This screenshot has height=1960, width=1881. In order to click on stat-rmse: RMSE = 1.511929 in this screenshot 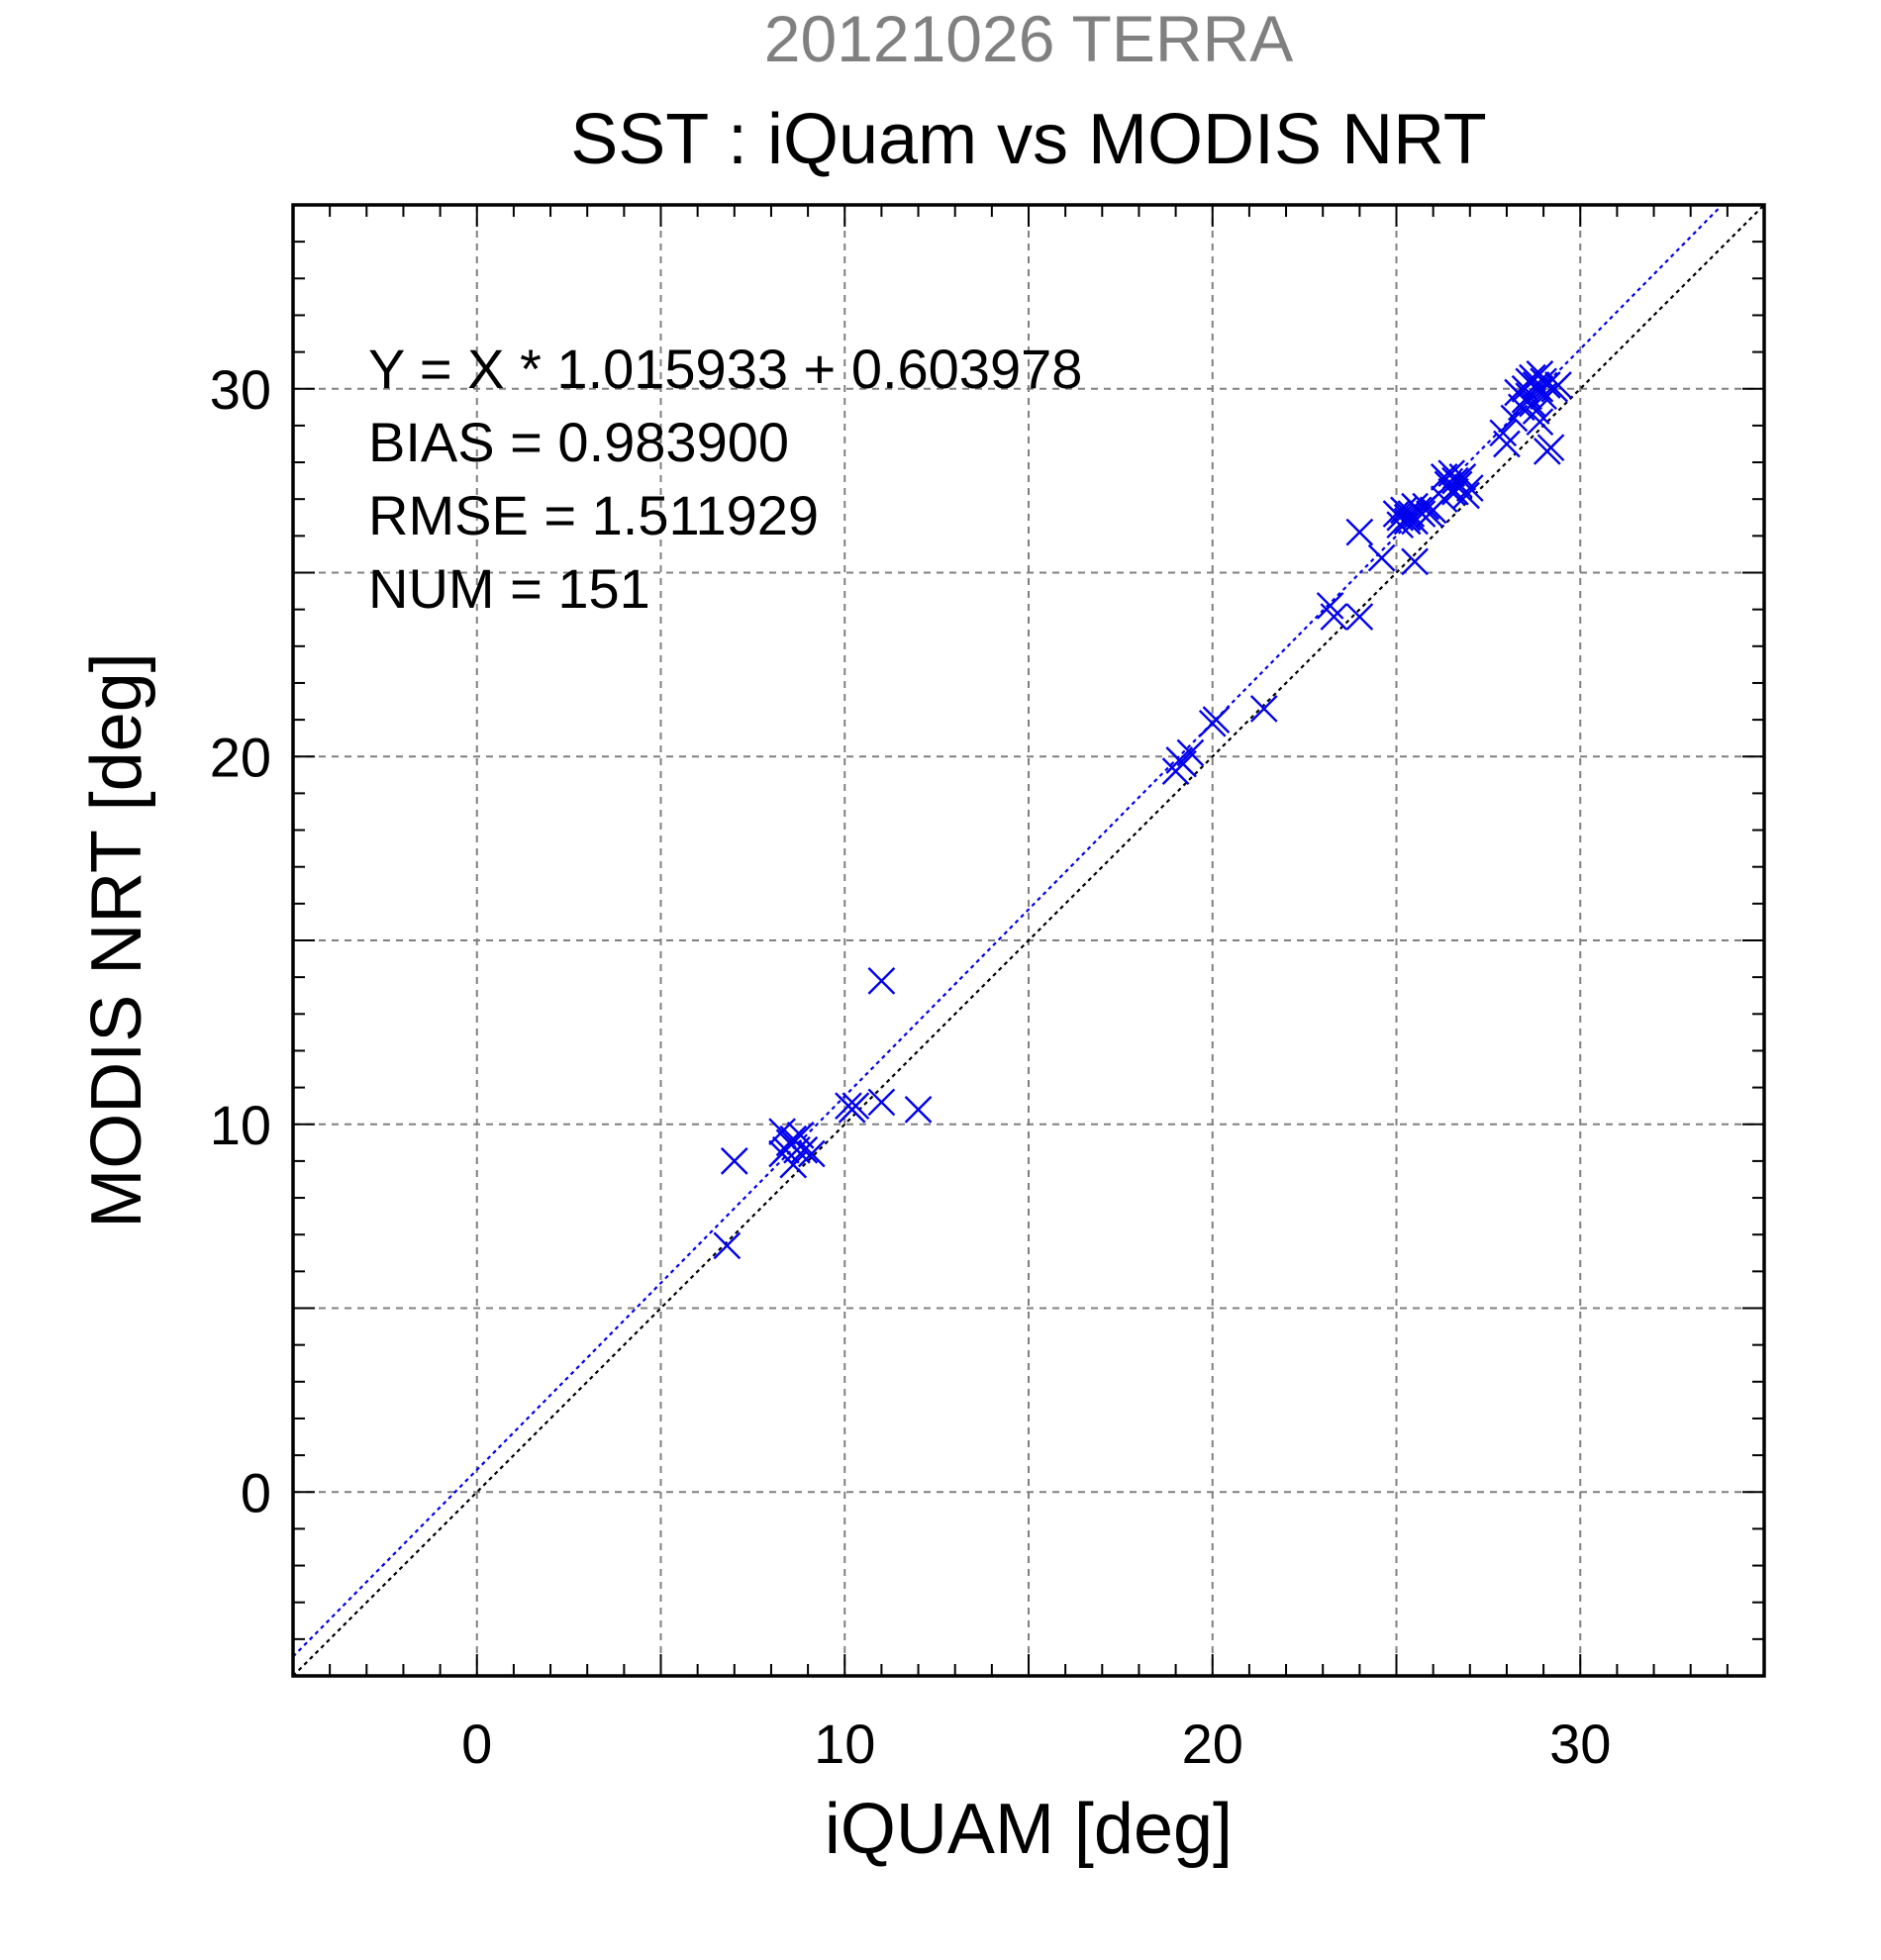, I will do `click(593, 515)`.